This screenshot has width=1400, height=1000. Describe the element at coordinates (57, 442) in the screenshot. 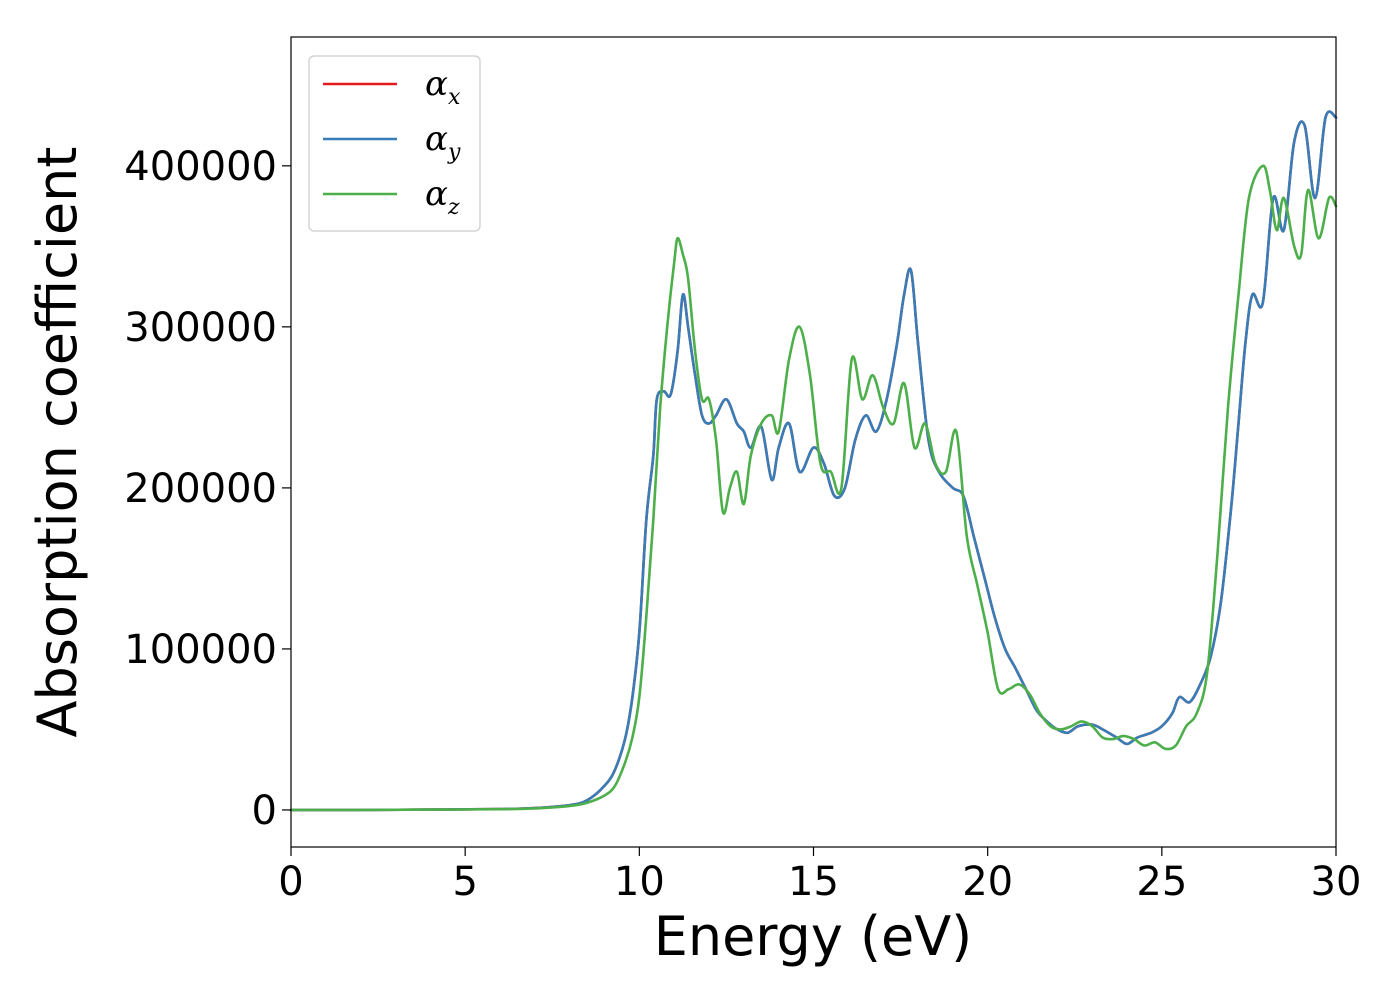

I see `y-axis-title: Absorption coefficient` at that location.